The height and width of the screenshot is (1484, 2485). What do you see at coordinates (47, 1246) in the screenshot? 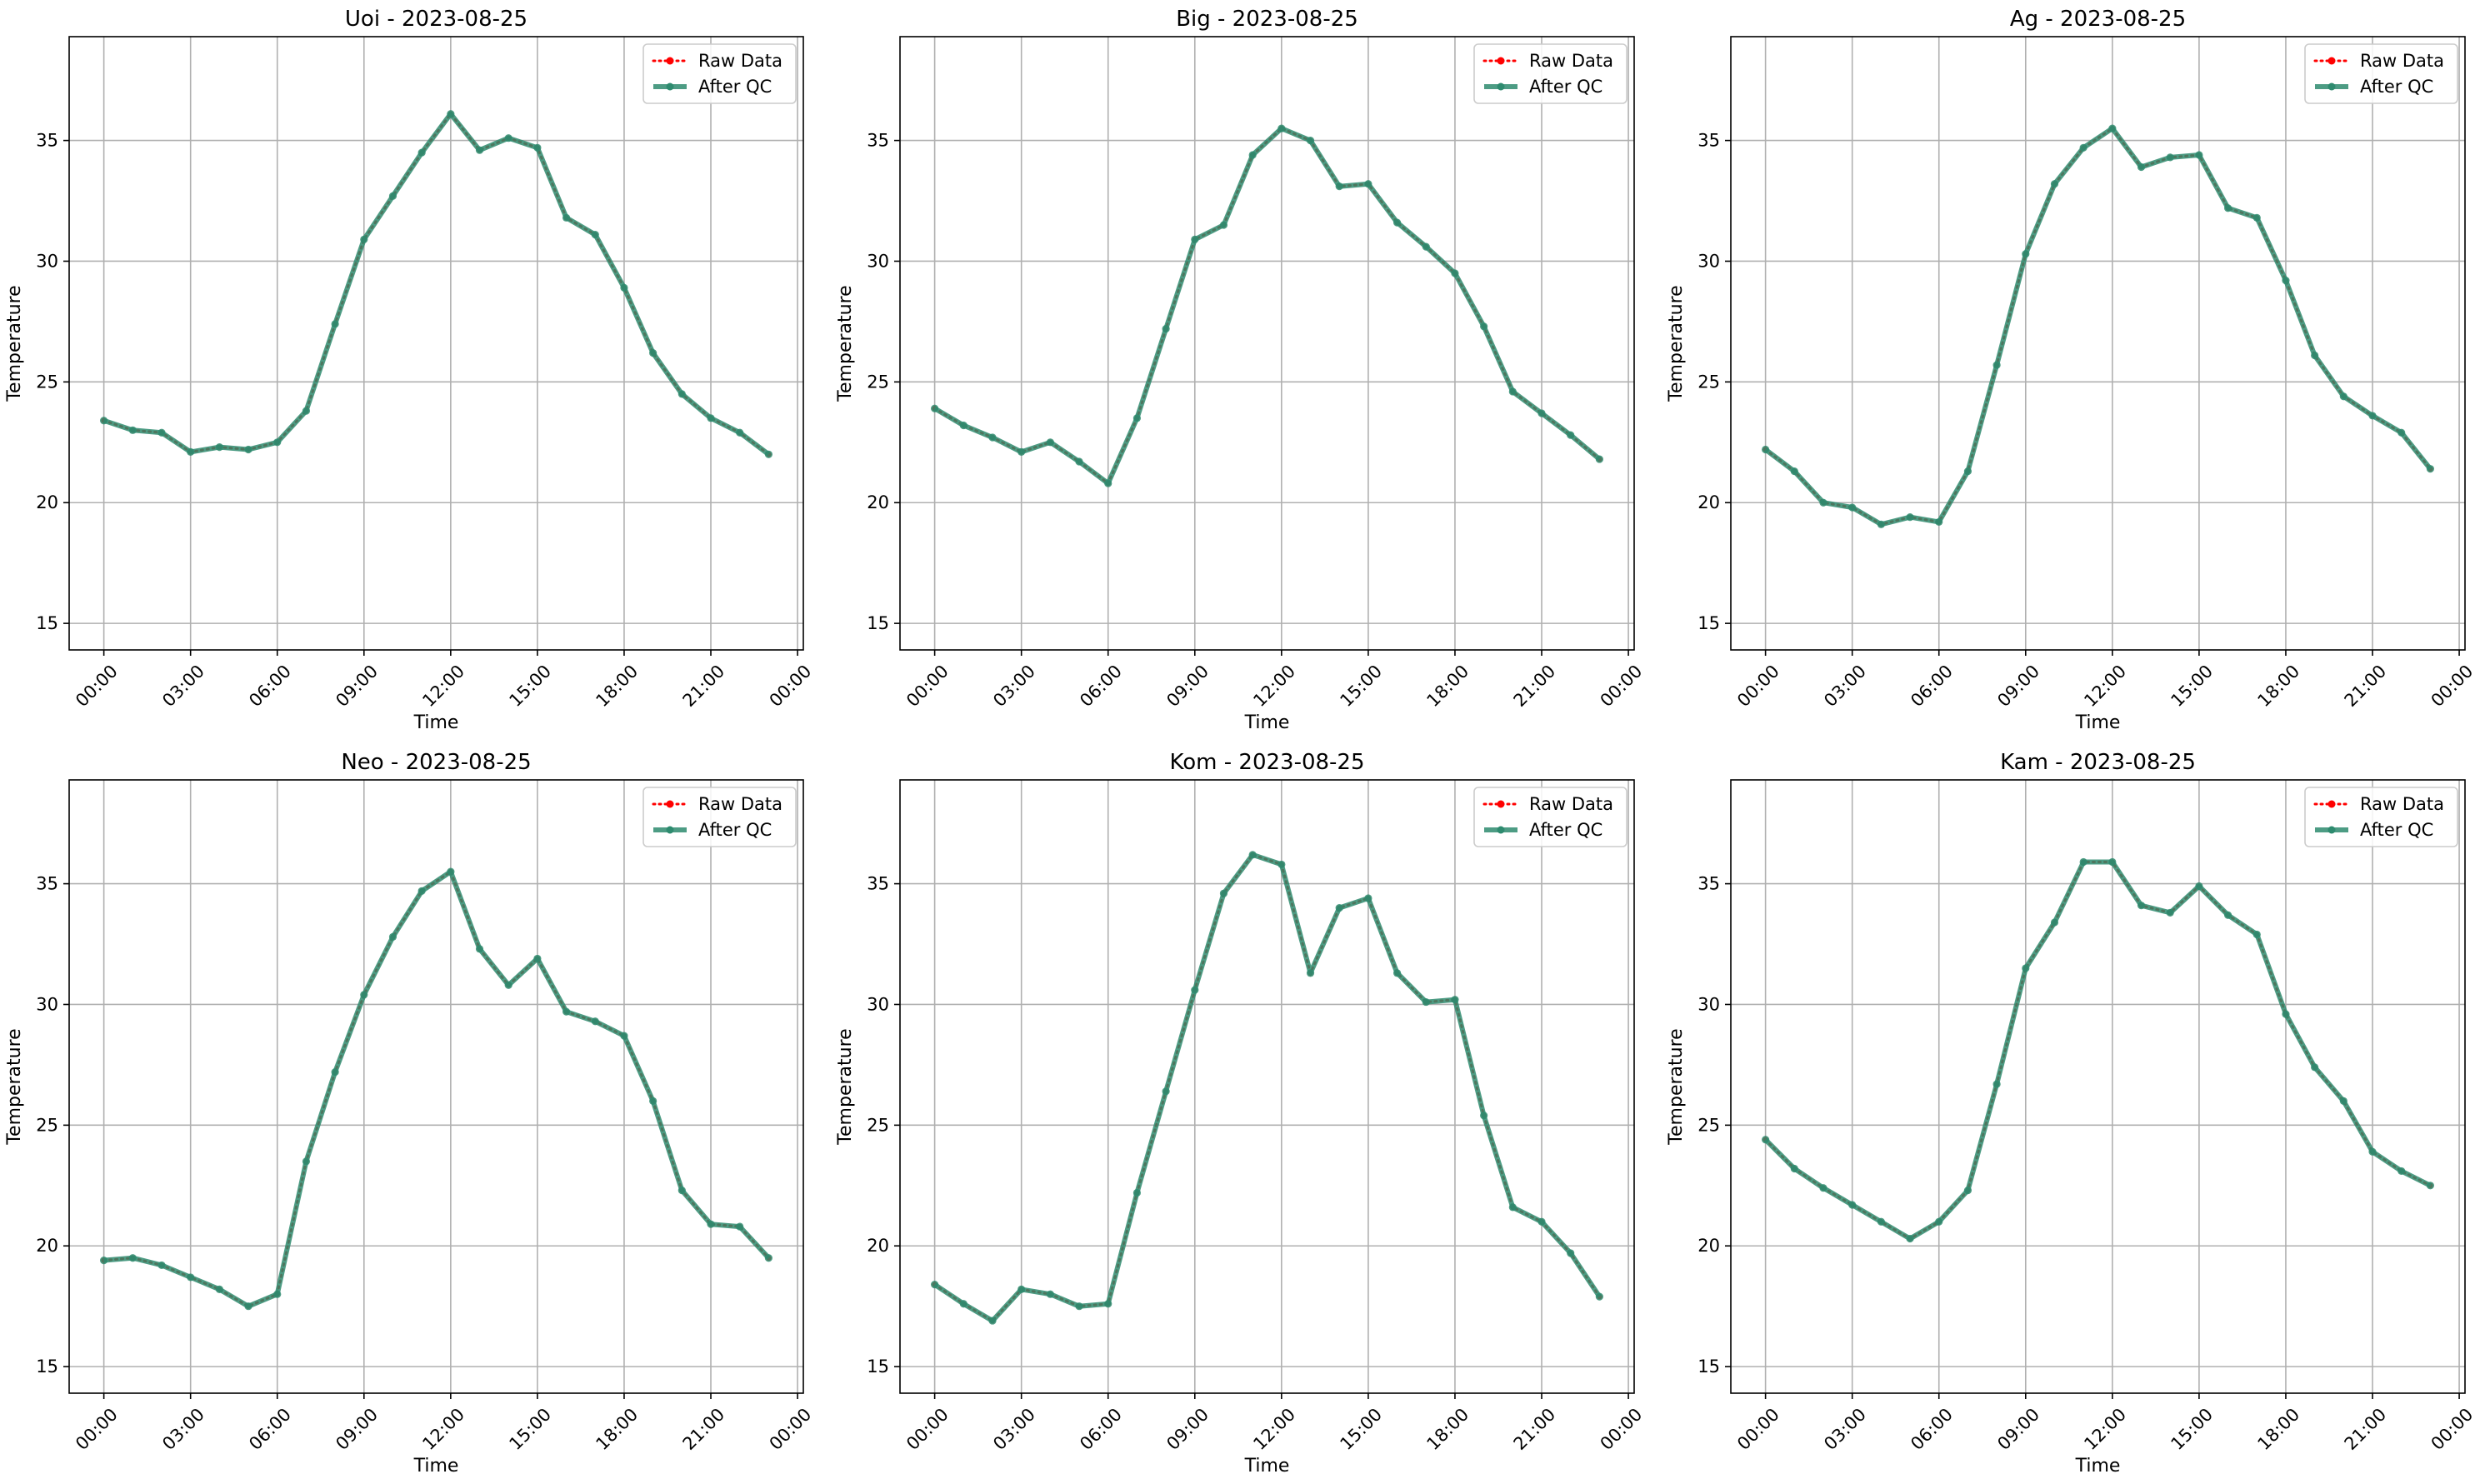
I see `y-tick-label: 20` at bounding box center [47, 1246].